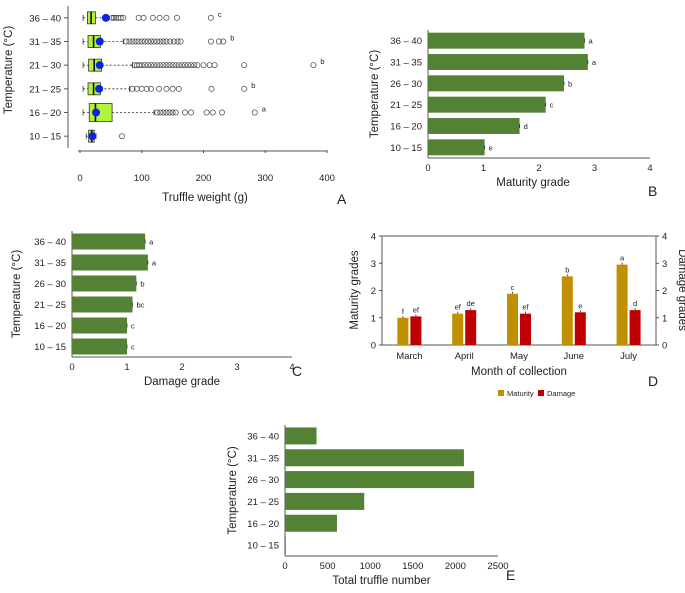 This screenshot has width=685, height=593. I want to click on panel-E-x-tick-label: 2500, so click(497, 566).